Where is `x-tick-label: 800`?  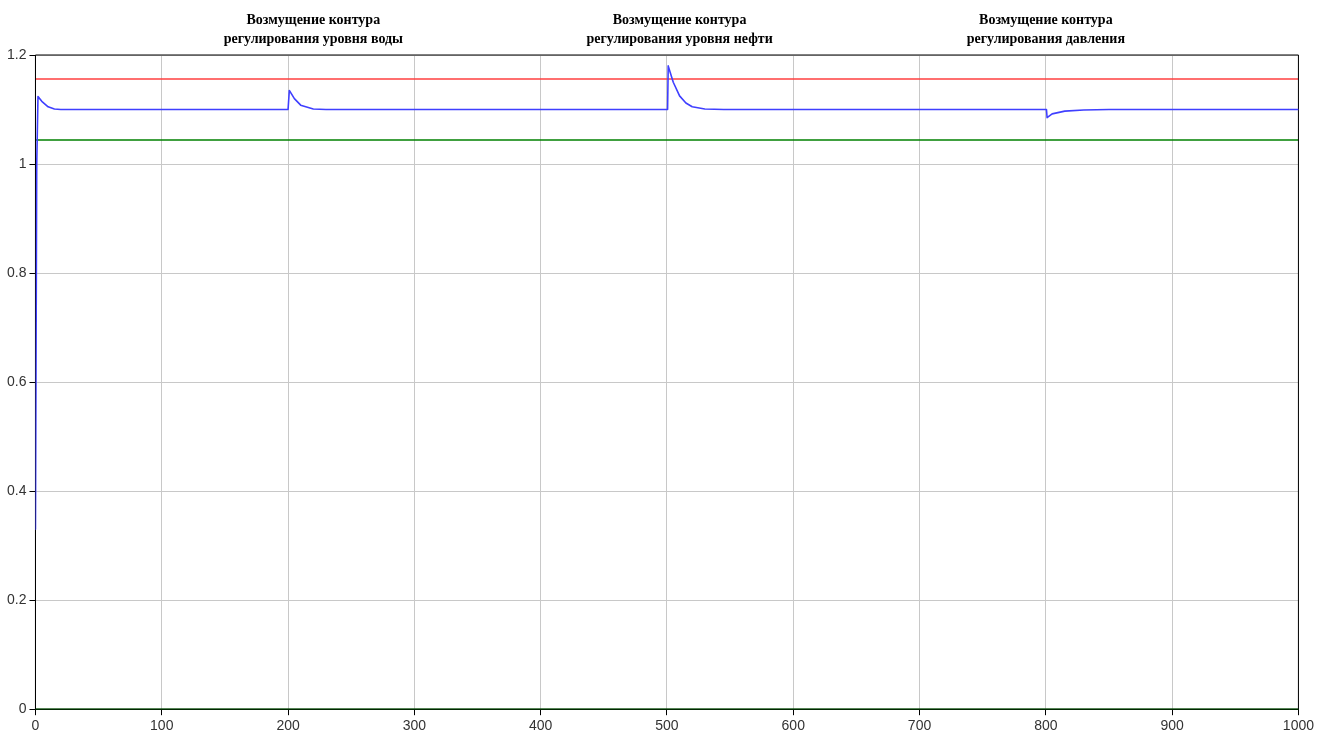
x-tick-label: 800 is located at coordinates (1046, 725).